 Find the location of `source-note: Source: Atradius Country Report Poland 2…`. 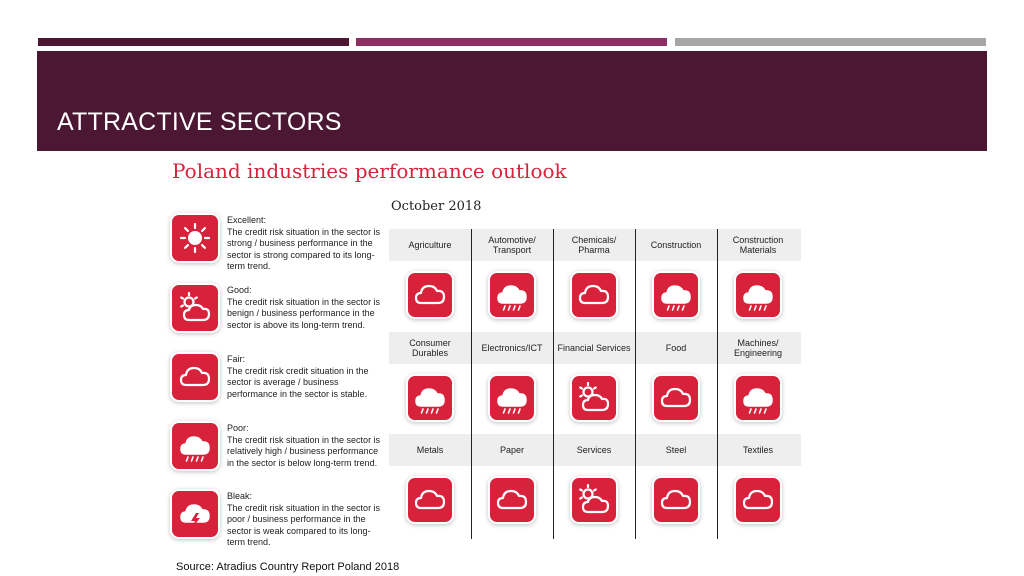

source-note: Source: Atradius Country Report Poland 2… is located at coordinates (288, 567).